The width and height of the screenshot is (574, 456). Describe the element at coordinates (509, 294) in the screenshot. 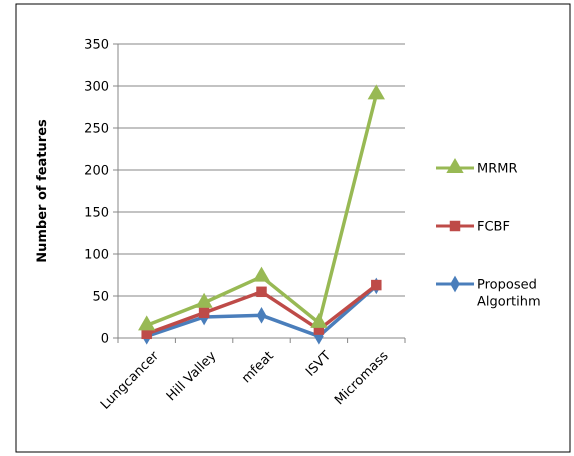

I see `legend-label: Proposed Algortihm` at that location.